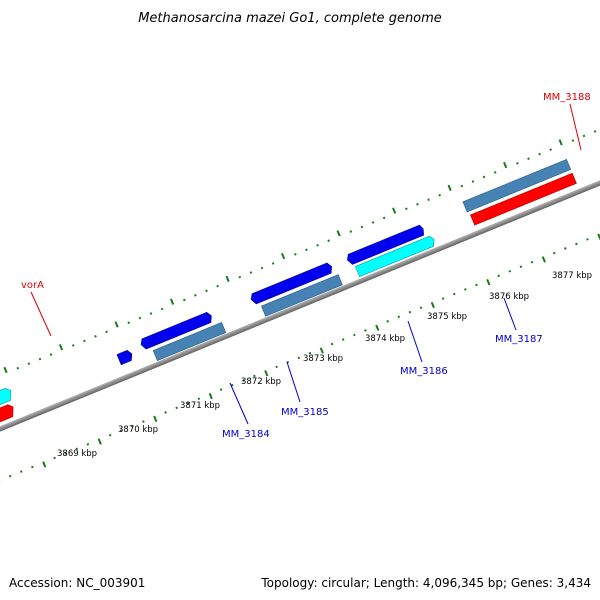 The image size is (600, 600). What do you see at coordinates (519, 339) in the screenshot?
I see `gene-label-mm3187: MM_3187` at bounding box center [519, 339].